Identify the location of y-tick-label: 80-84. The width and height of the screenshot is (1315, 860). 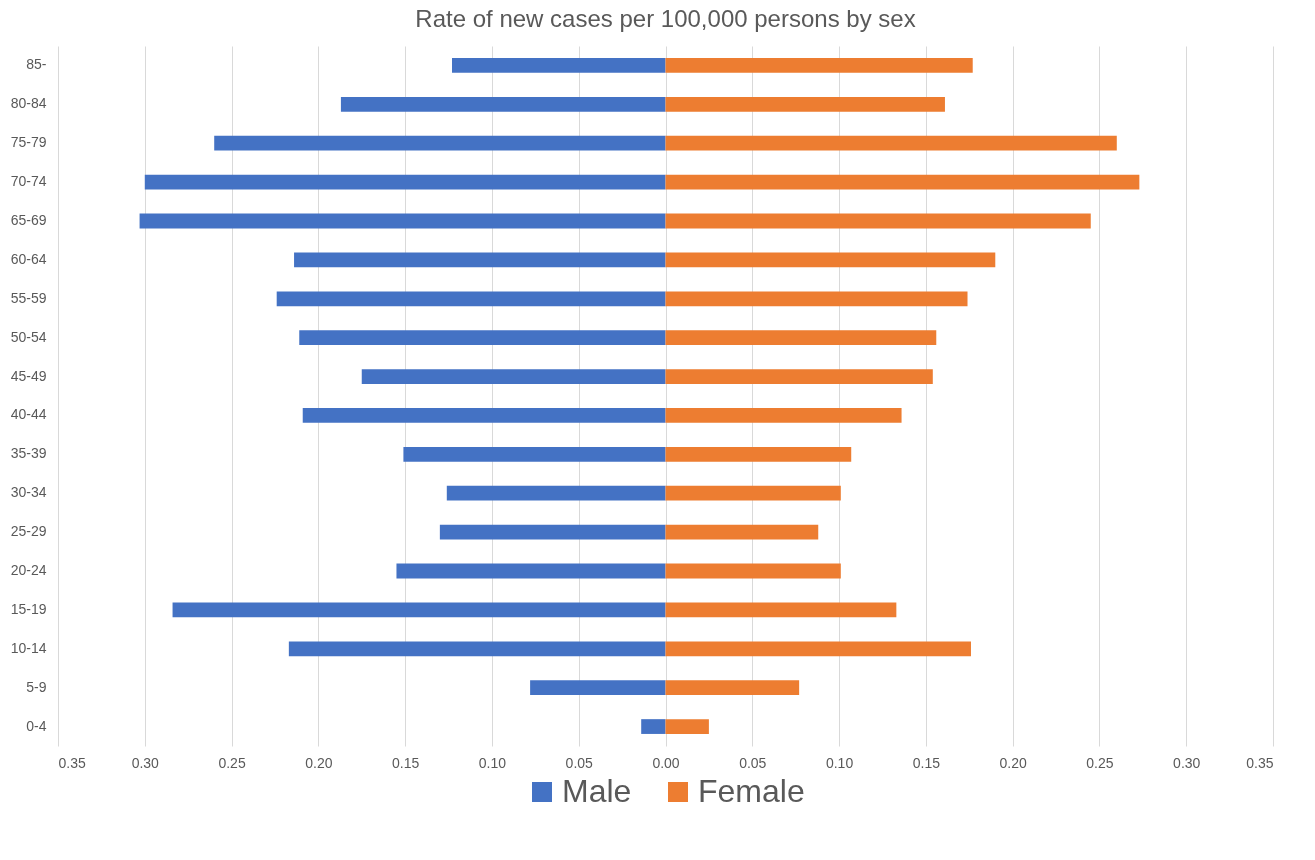
(28, 103).